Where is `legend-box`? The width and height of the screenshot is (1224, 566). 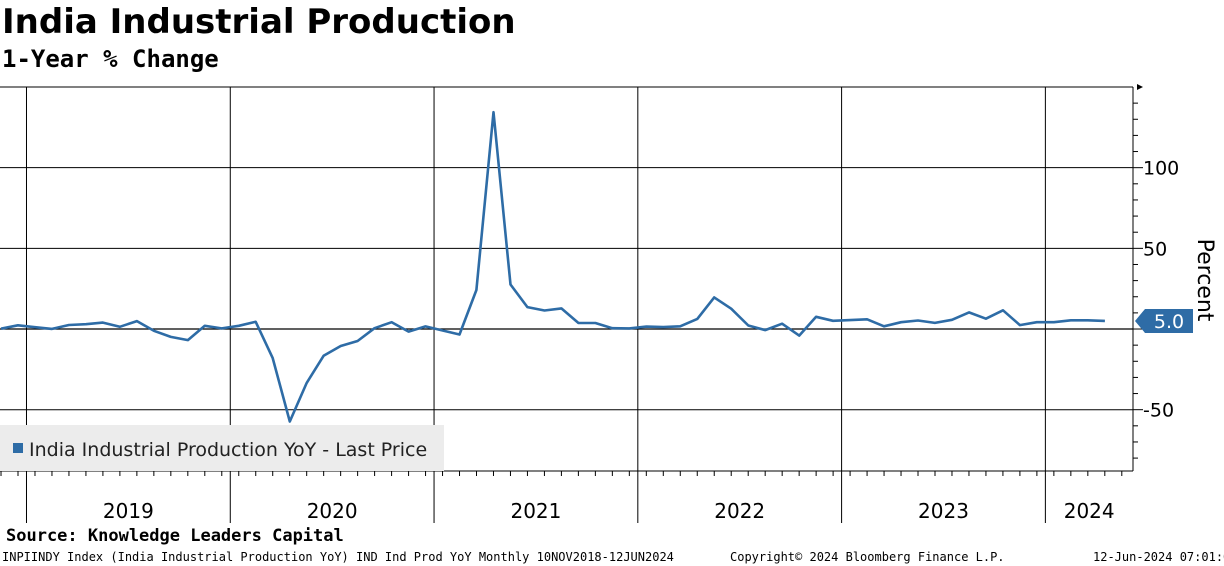 legend-box is located at coordinates (222, 448).